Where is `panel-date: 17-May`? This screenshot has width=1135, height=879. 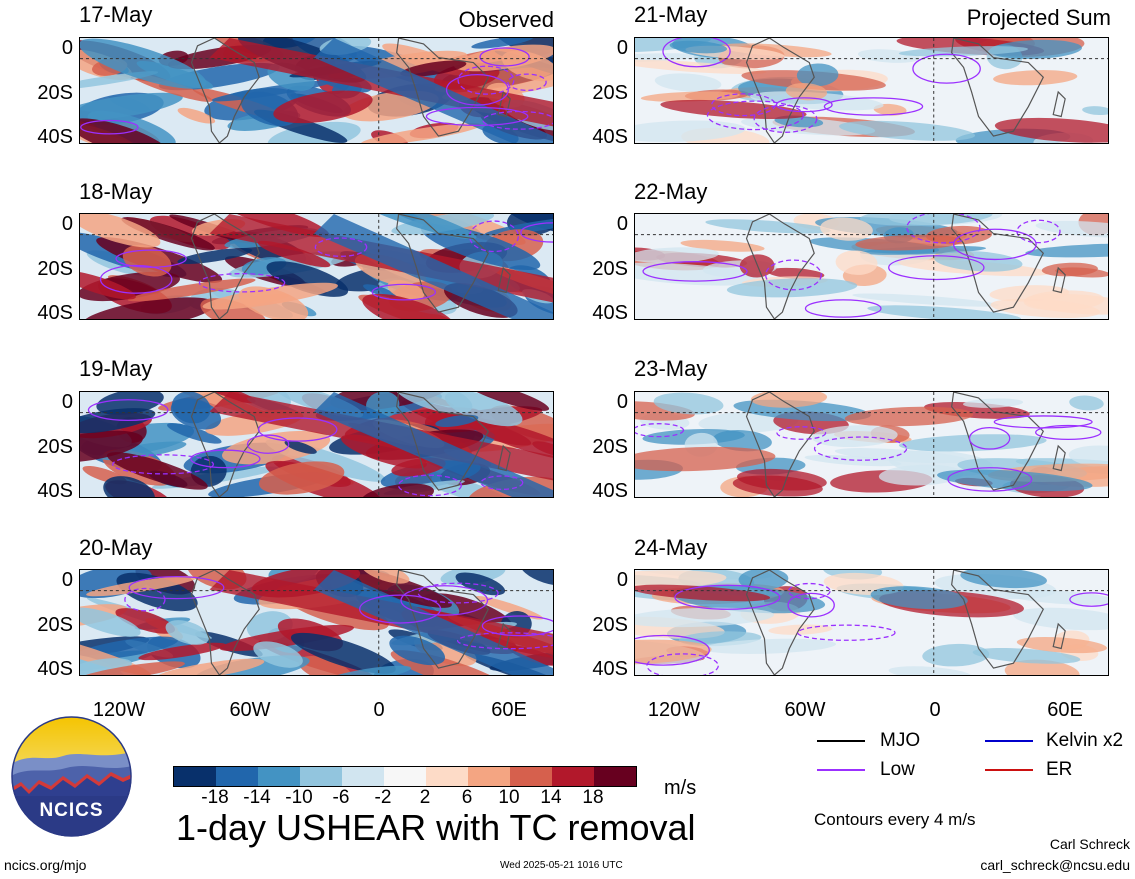 panel-date: 17-May is located at coordinates (116, 14).